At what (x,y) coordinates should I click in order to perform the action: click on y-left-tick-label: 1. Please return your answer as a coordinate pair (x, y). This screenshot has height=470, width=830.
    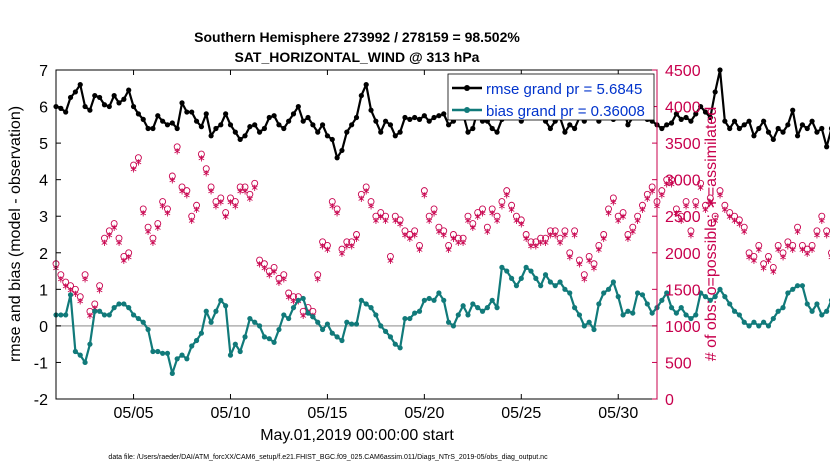
    Looking at the image, I should click on (43, 290).